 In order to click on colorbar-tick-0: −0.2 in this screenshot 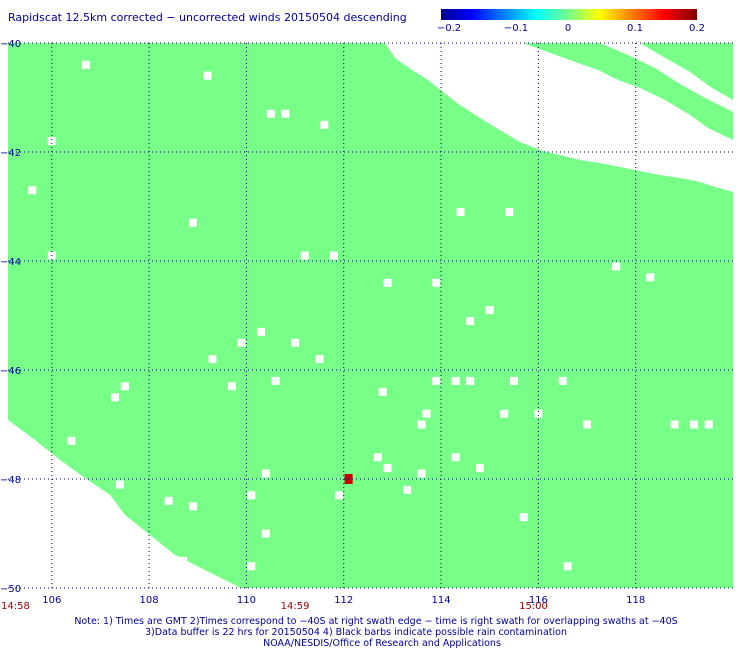, I will do `click(449, 28)`.